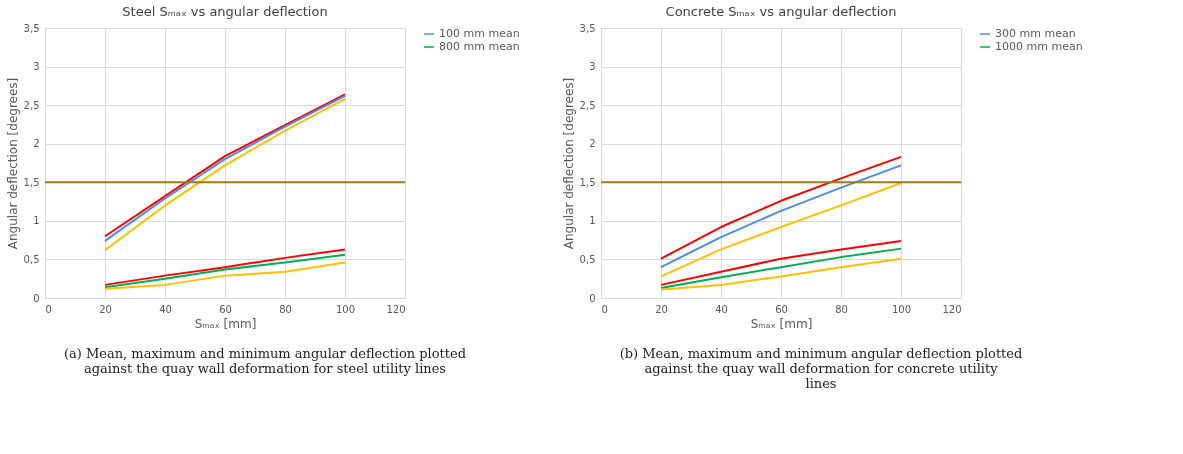 Image resolution: width=1183 pixels, height=454 pixels. What do you see at coordinates (225, 11) in the screenshot?
I see `chart-title: Steel Sₘₐₓ vs angular deflection` at bounding box center [225, 11].